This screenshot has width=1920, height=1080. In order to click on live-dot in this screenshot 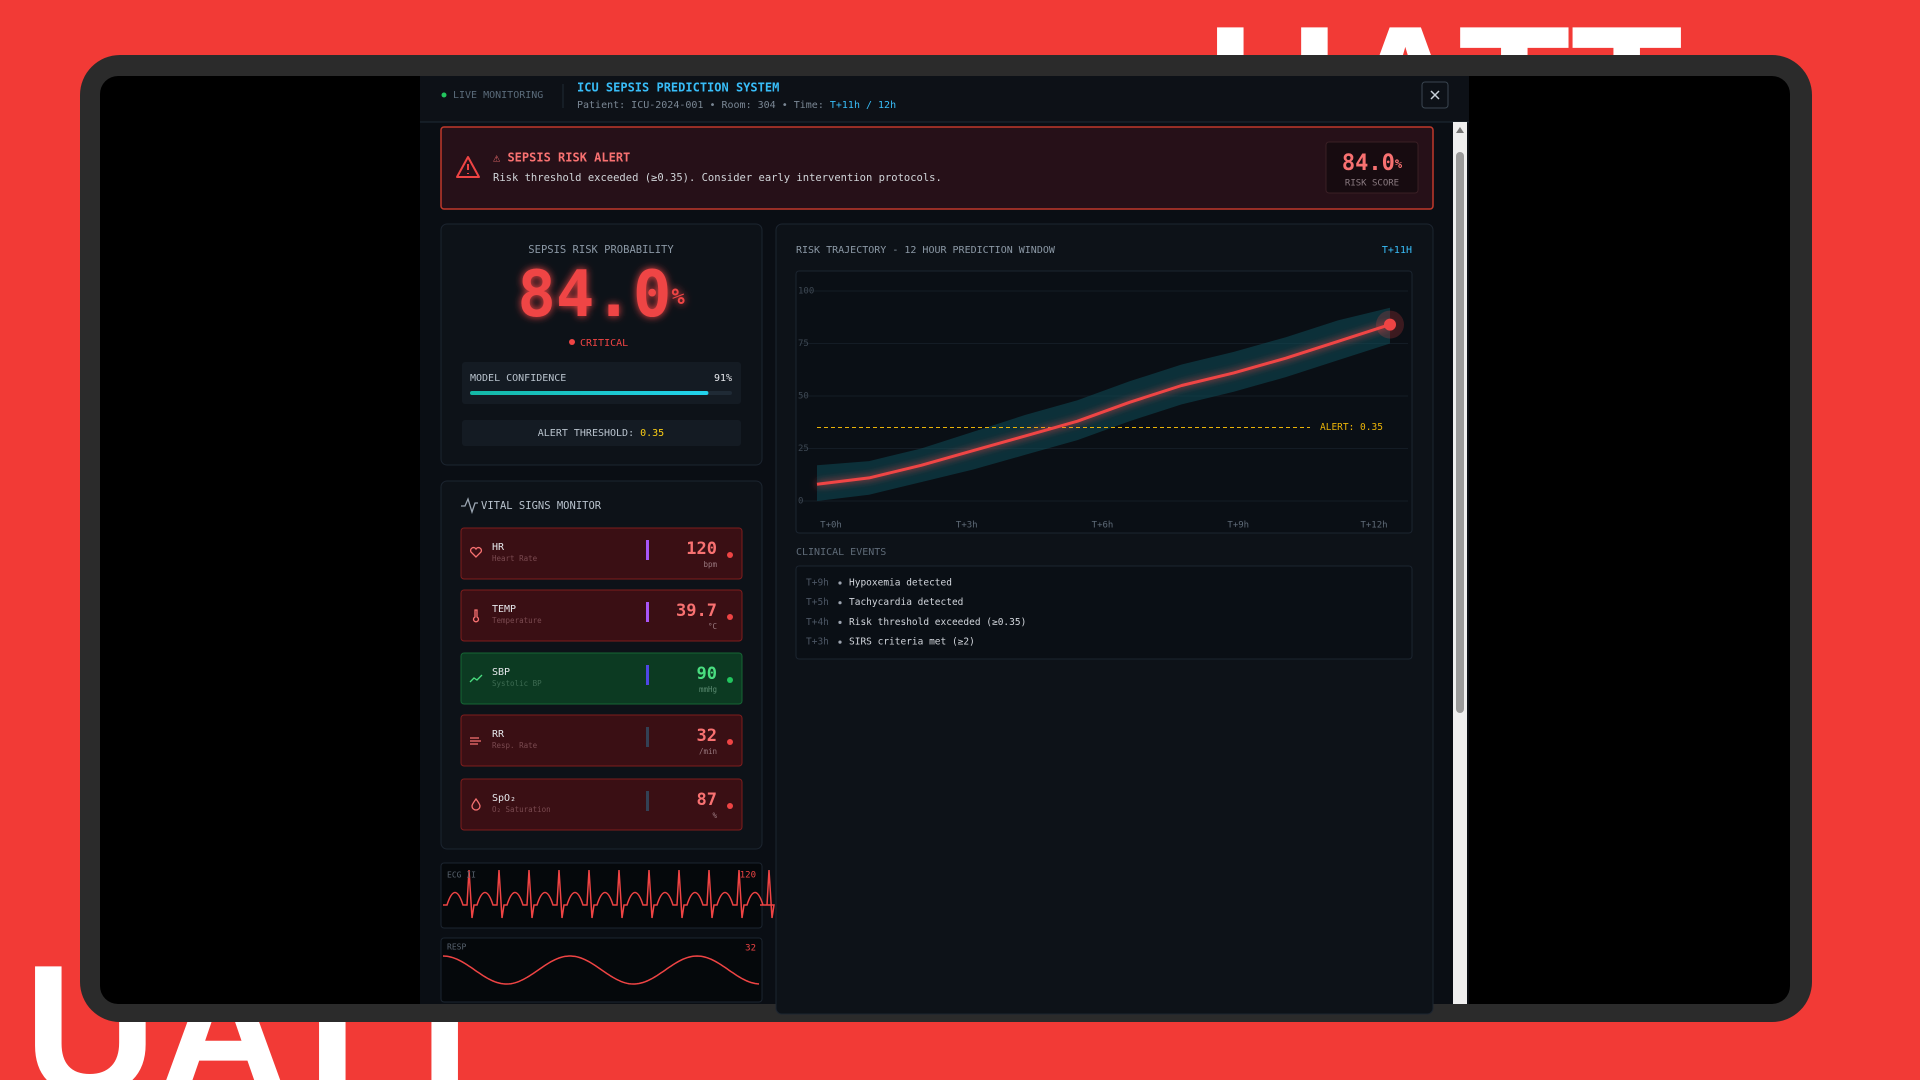, I will do `click(444, 95)`.